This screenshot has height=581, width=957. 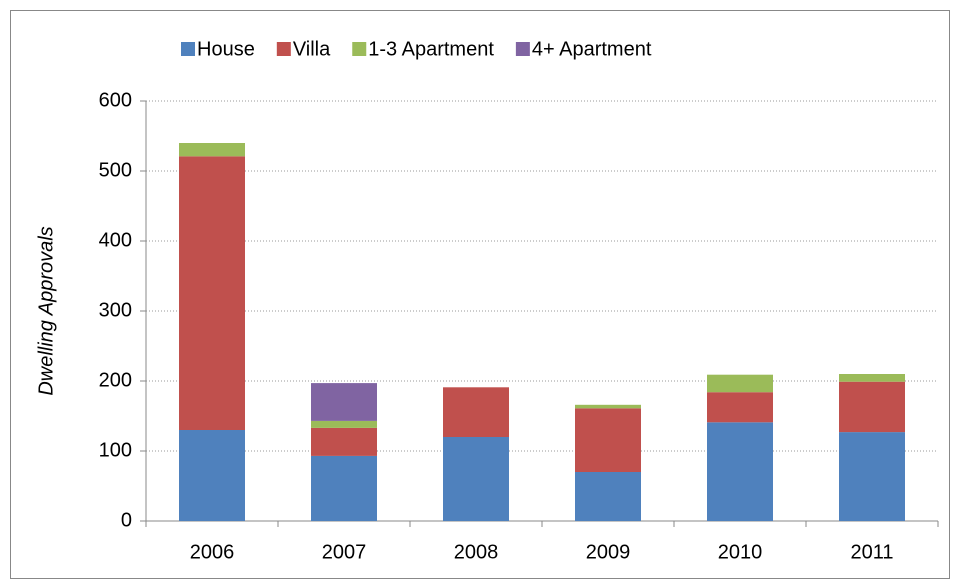 I want to click on x-tick-label: 2010, so click(x=740, y=552).